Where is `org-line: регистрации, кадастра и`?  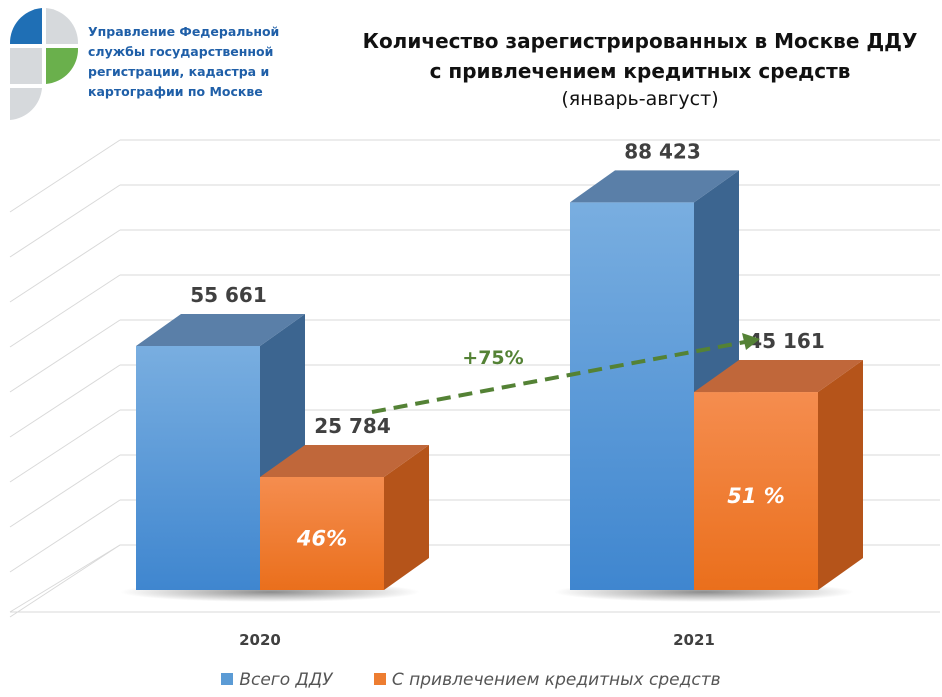 org-line: регистрации, кадастра и is located at coordinates (179, 71).